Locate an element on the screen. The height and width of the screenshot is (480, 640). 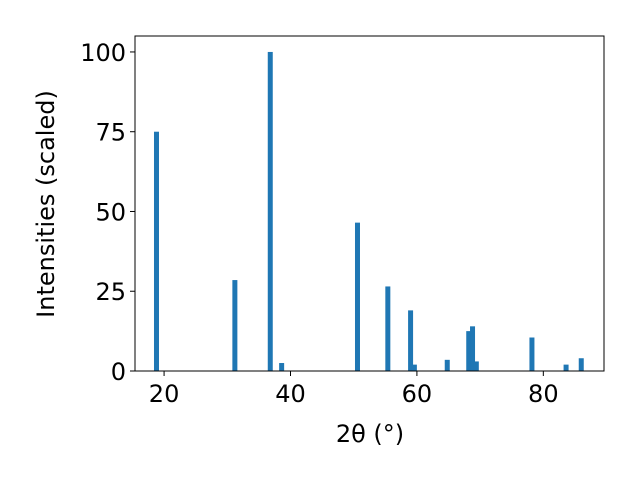
y-tick-label: 100 is located at coordinates (103, 53).